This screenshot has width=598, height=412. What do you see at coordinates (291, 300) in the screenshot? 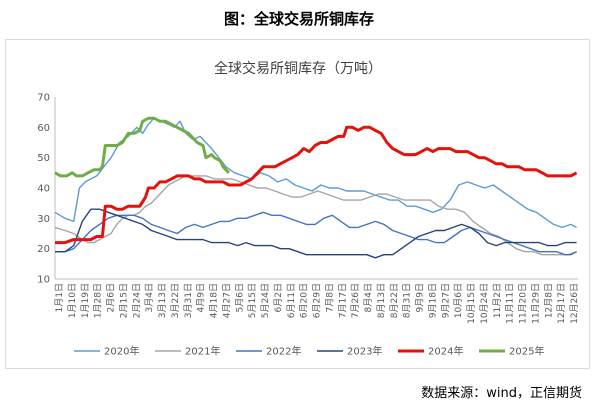
I see `x-tick-label: 6月11日` at bounding box center [291, 300].